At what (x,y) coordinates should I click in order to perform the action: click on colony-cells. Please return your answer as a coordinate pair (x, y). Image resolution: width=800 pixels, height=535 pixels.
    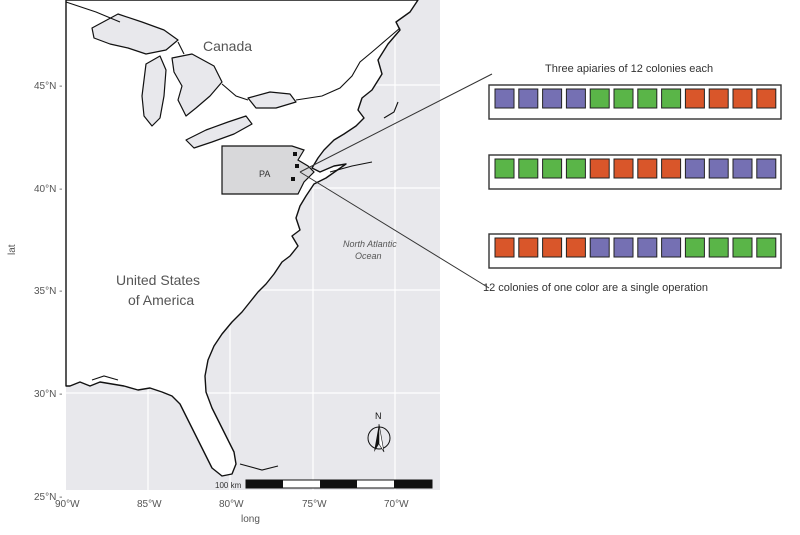
    Looking at the image, I should click on (635, 173).